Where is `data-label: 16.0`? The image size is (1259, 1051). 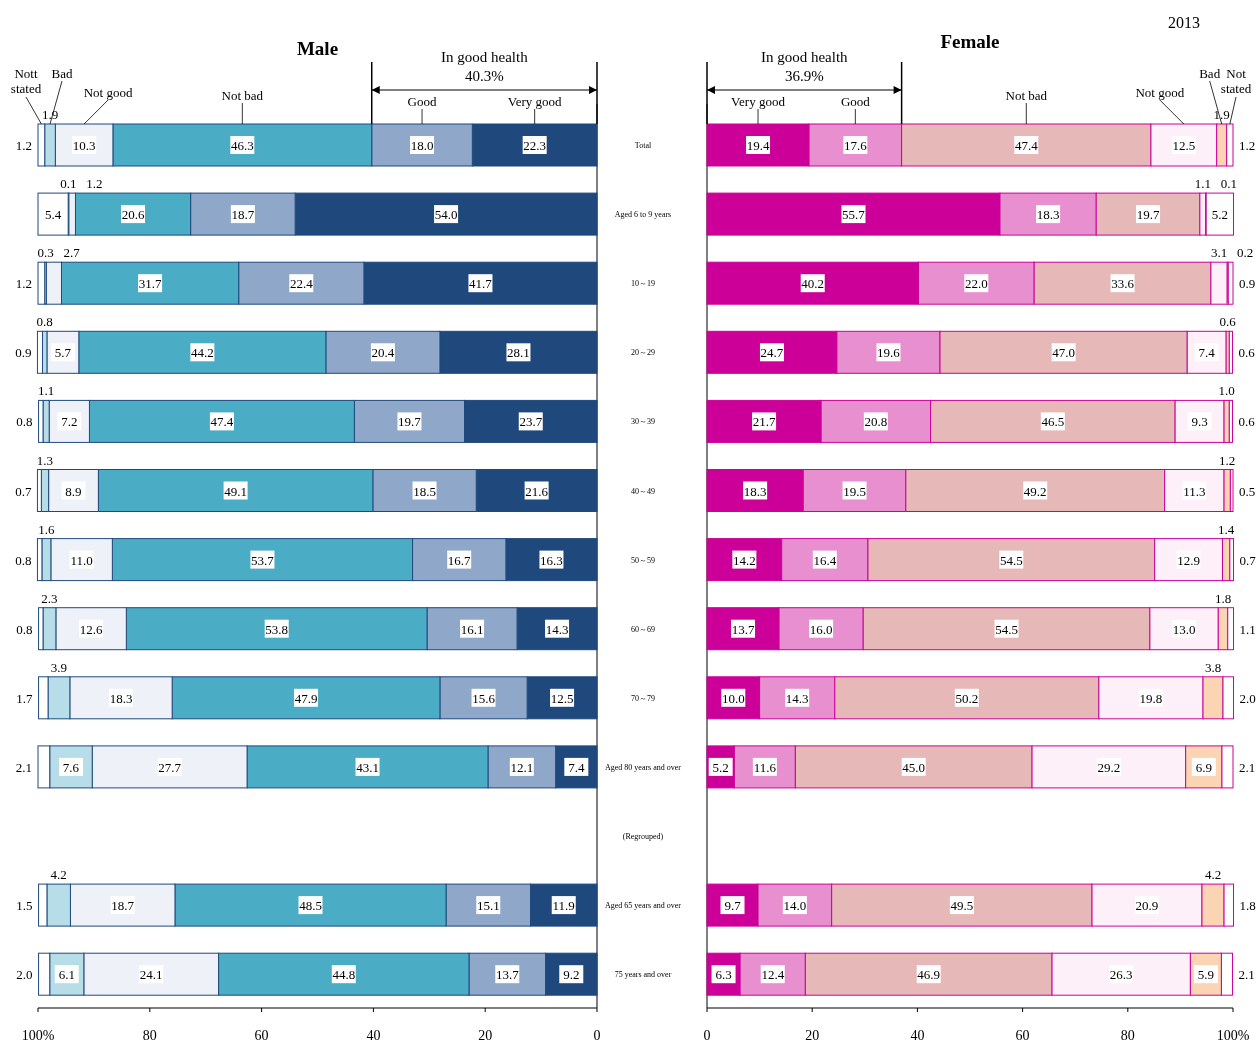
data-label: 16.0 is located at coordinates (821, 629).